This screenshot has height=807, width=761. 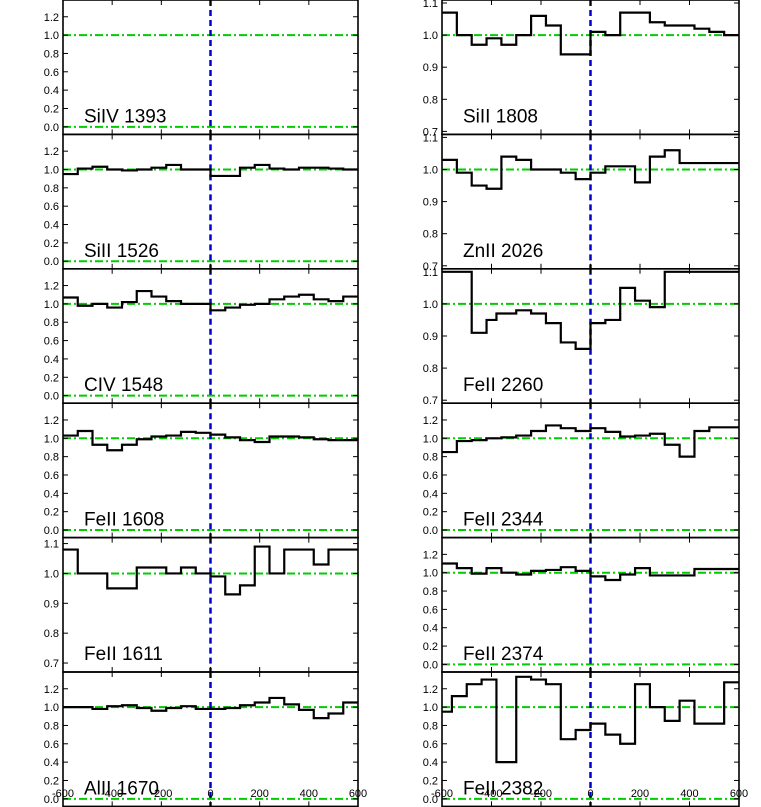 I want to click on panel-feii-2374: 0.0 0.2 0.4 0.6 0.8 1.0 1.2 FeII 2374, so click(x=581, y=604).